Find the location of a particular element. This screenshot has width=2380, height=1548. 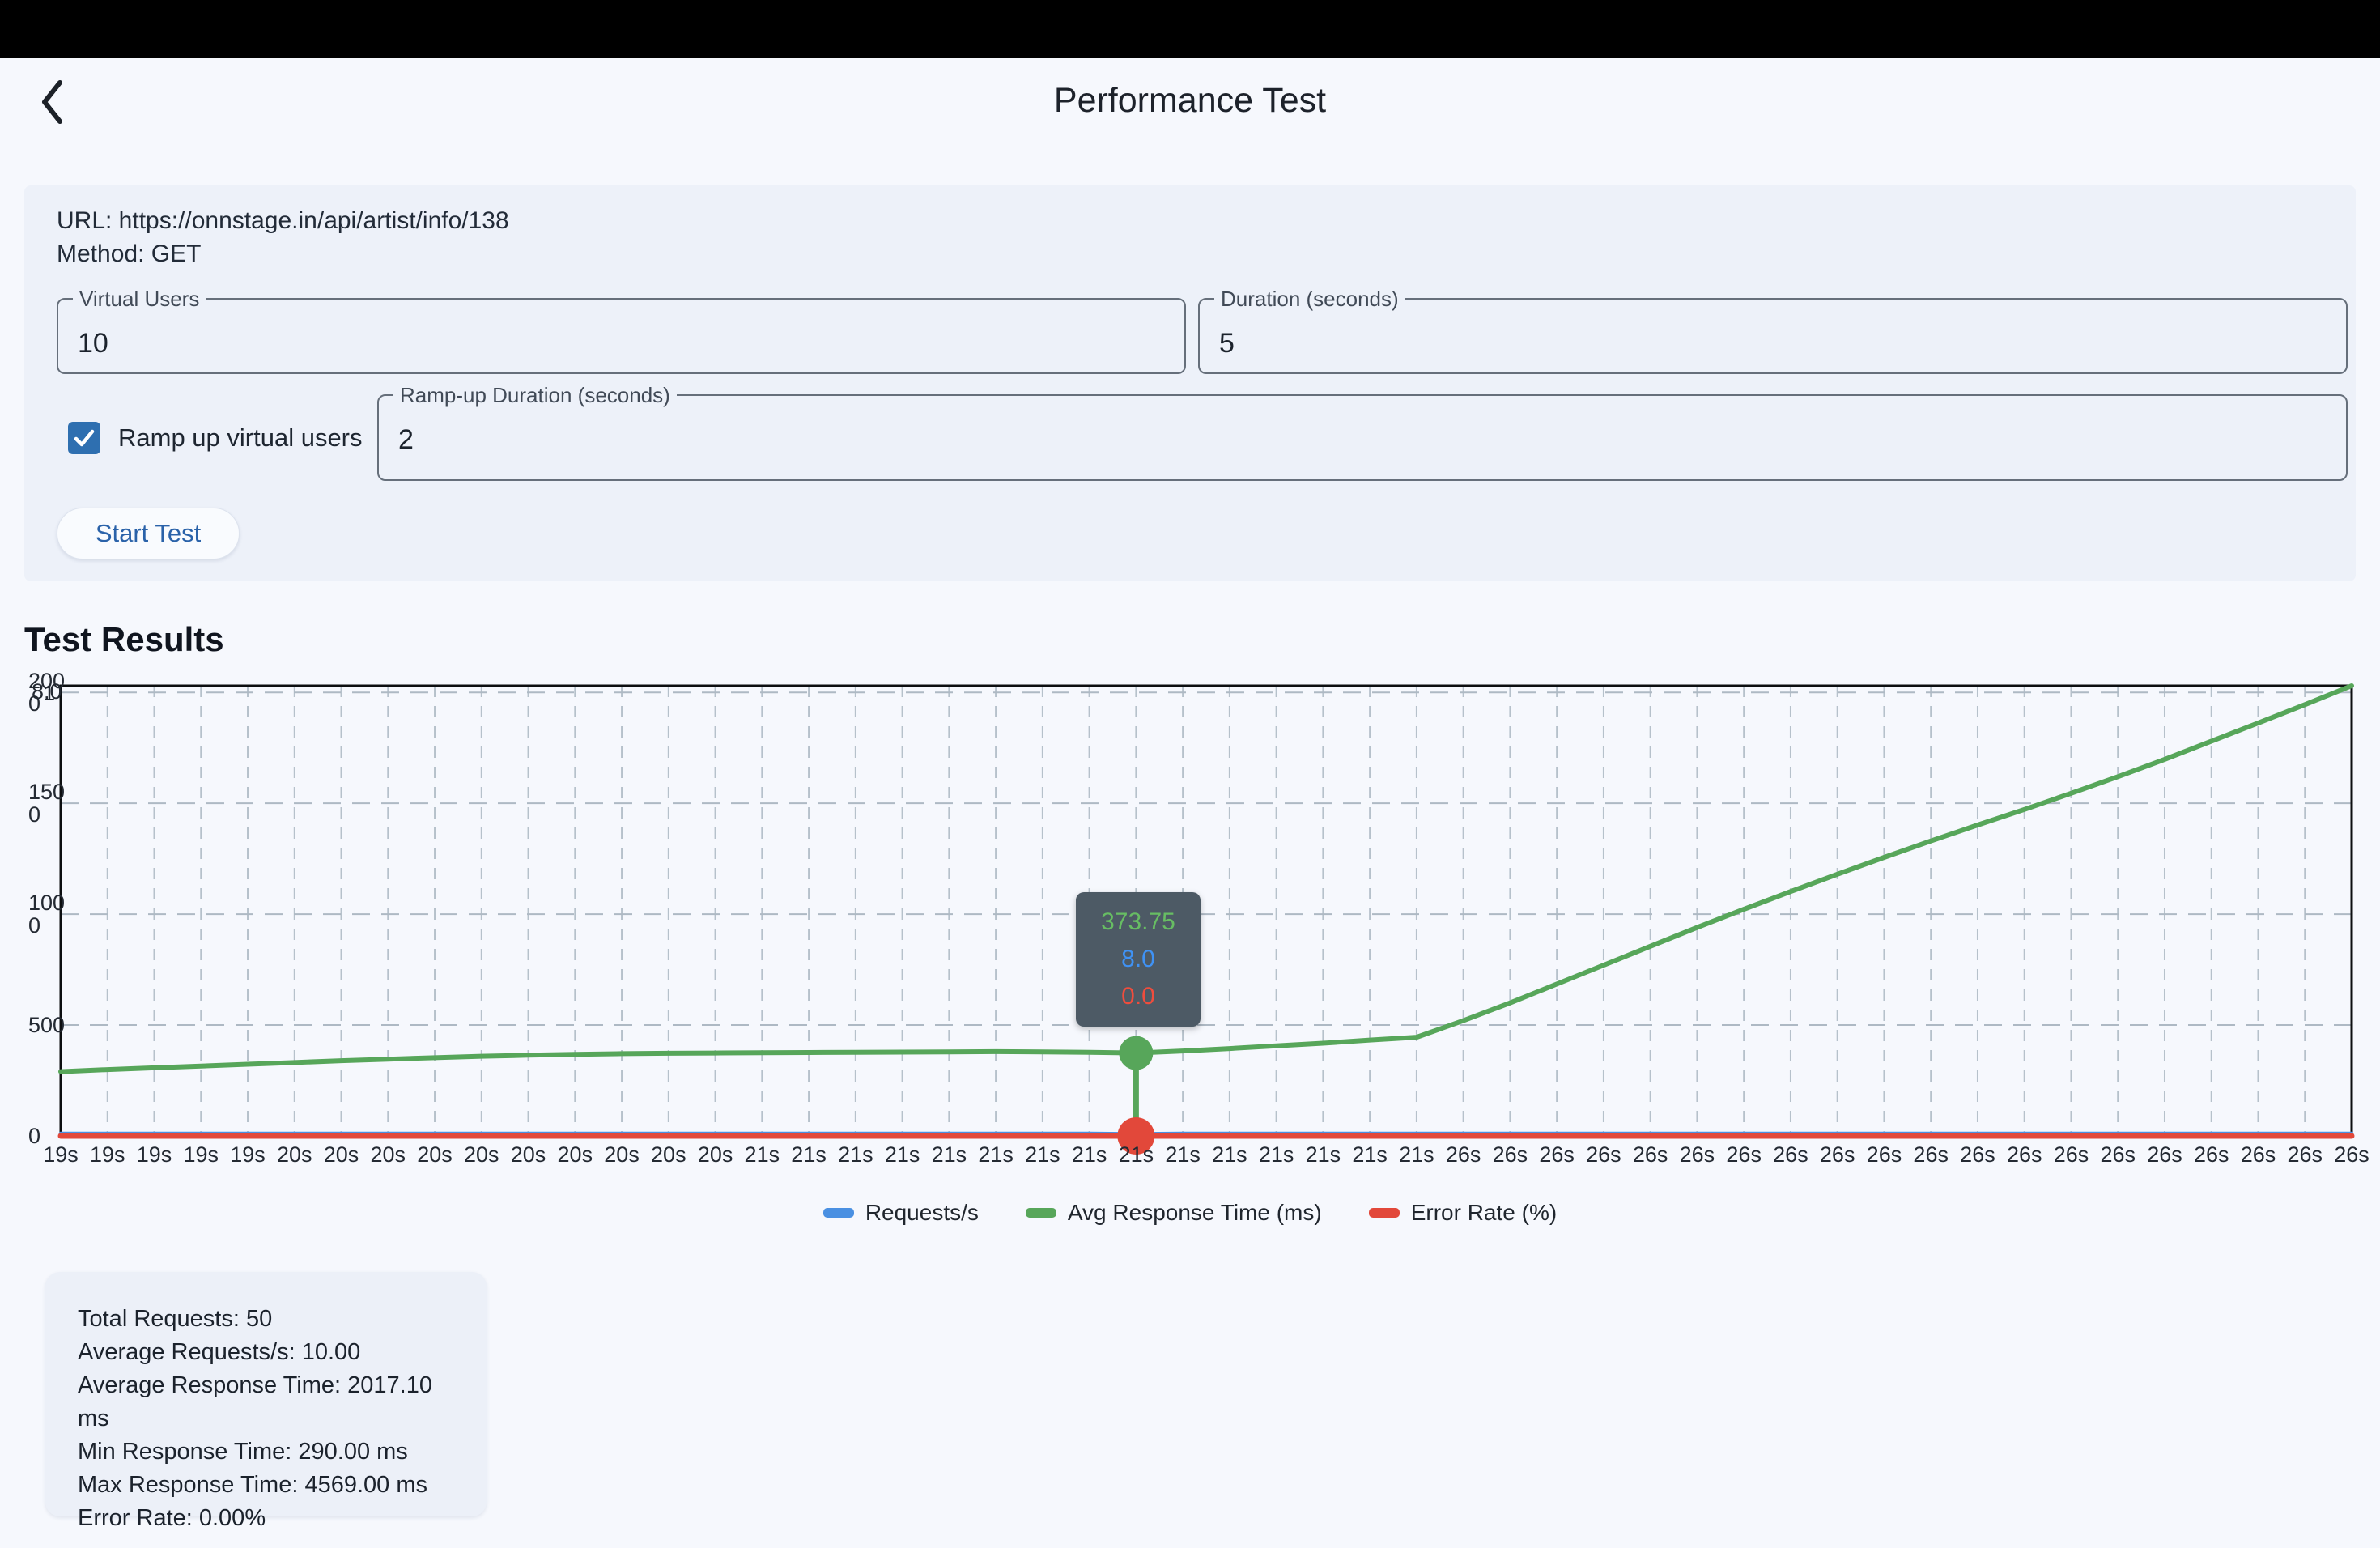

ramp-checkbox-row: Ramp up virtual users is located at coordinates (215, 438).